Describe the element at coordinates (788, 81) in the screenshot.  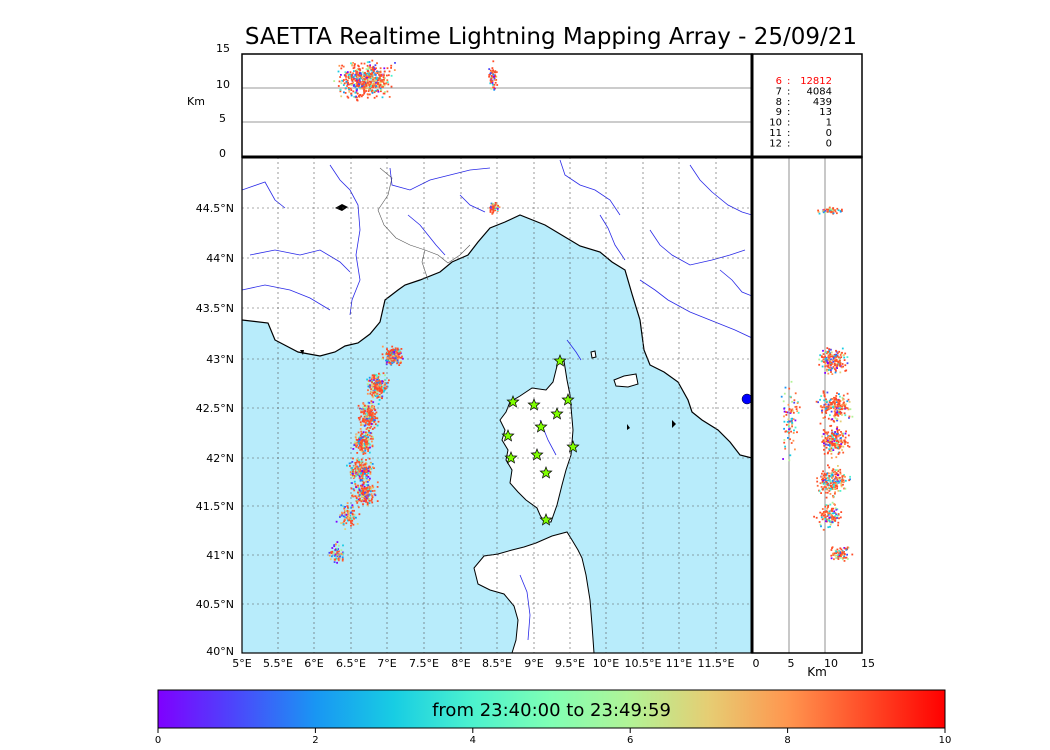
I see `station-count-sep: :` at that location.